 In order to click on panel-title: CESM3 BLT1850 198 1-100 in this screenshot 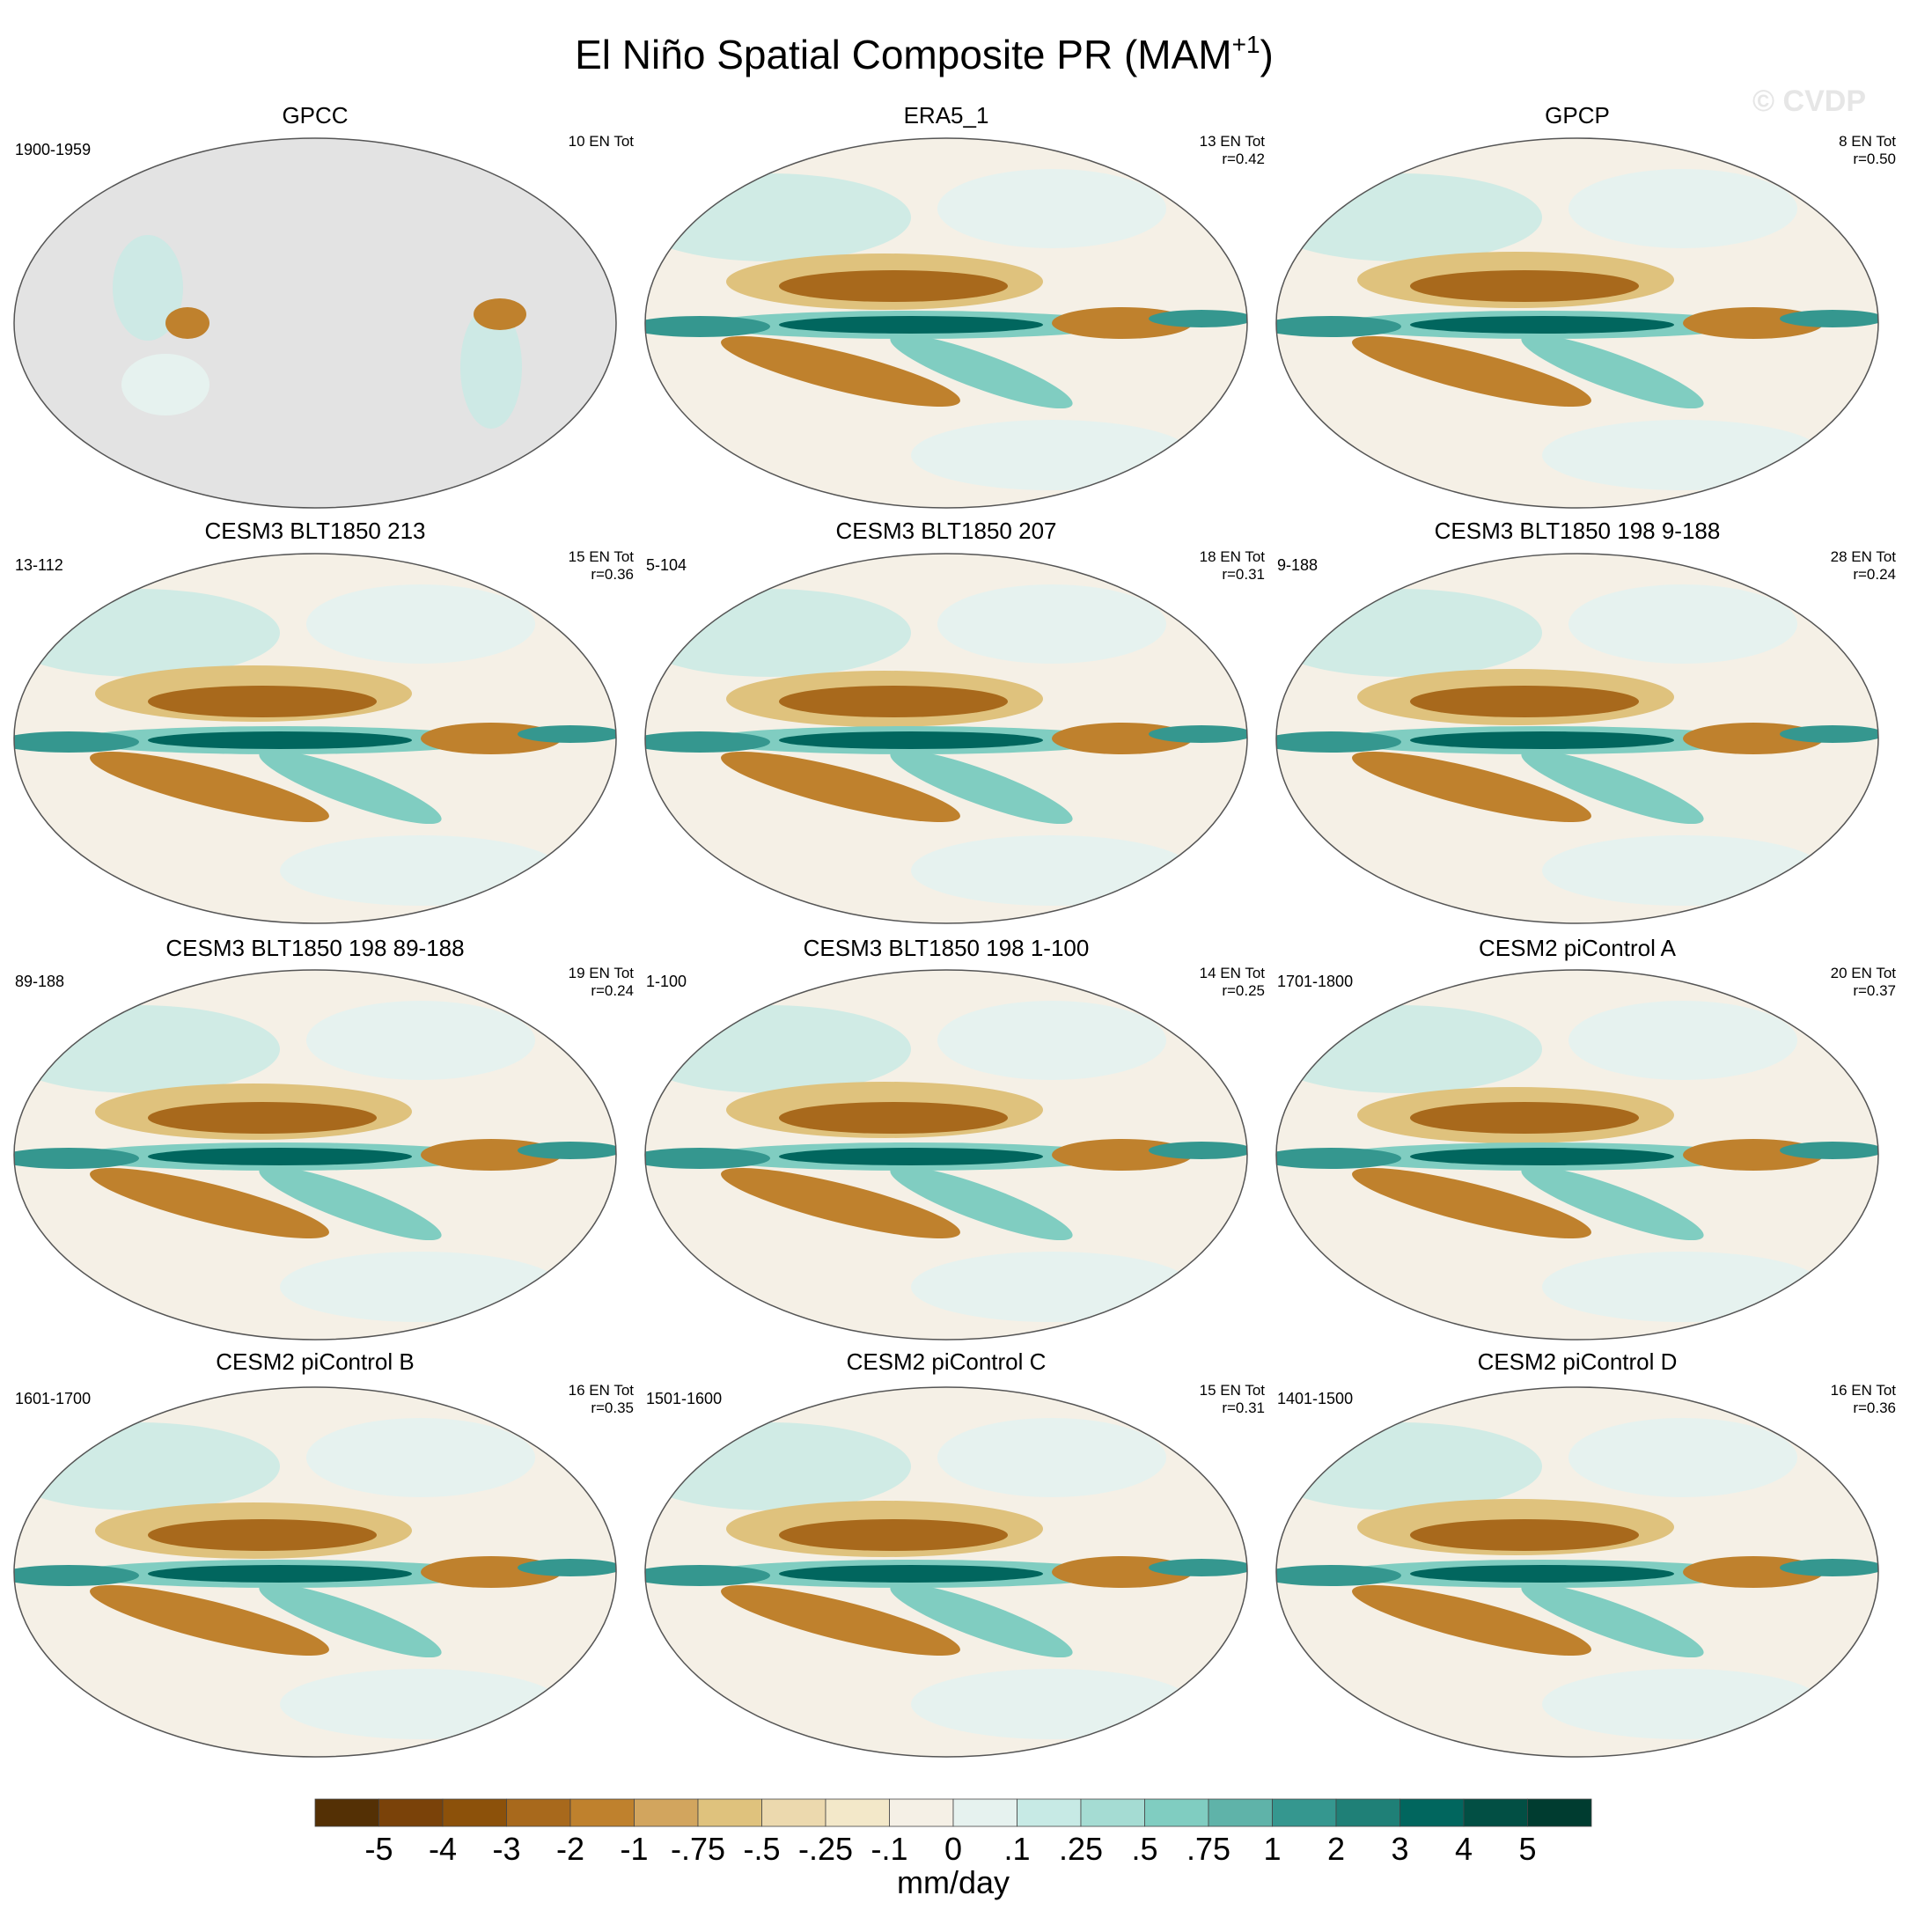, I will do `click(947, 948)`.